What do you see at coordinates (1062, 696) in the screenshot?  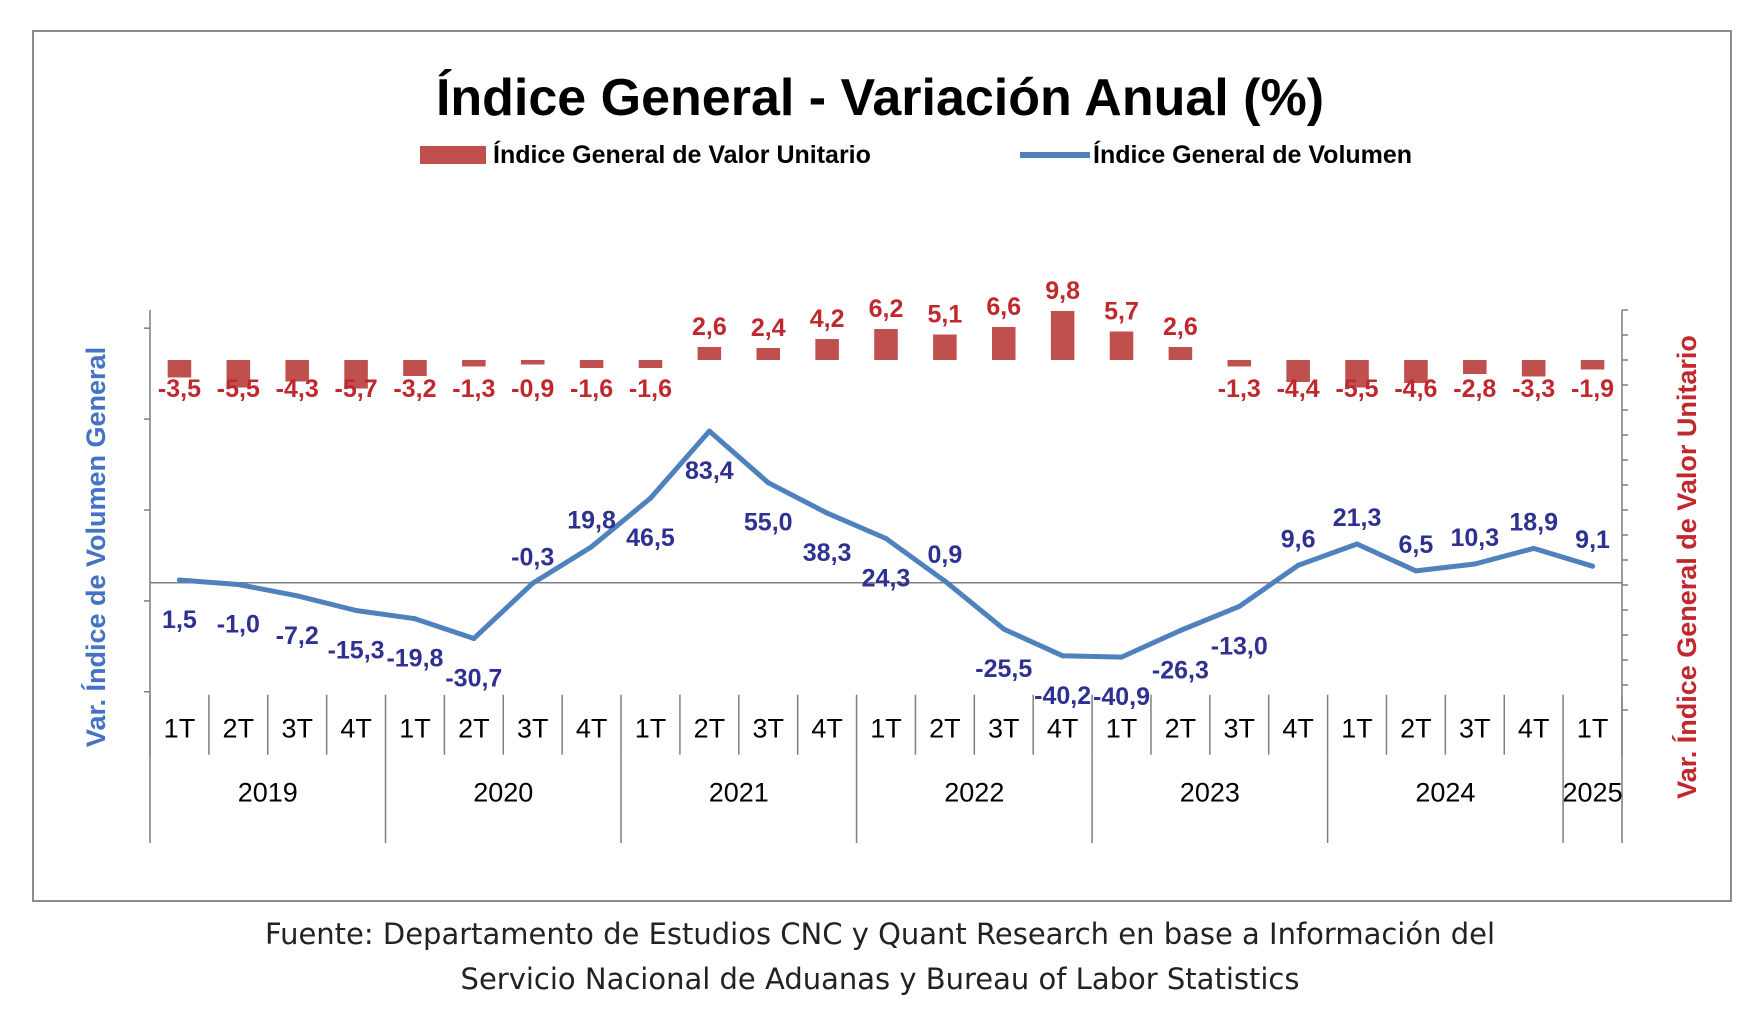 I see `line-value-label: -40,2` at bounding box center [1062, 696].